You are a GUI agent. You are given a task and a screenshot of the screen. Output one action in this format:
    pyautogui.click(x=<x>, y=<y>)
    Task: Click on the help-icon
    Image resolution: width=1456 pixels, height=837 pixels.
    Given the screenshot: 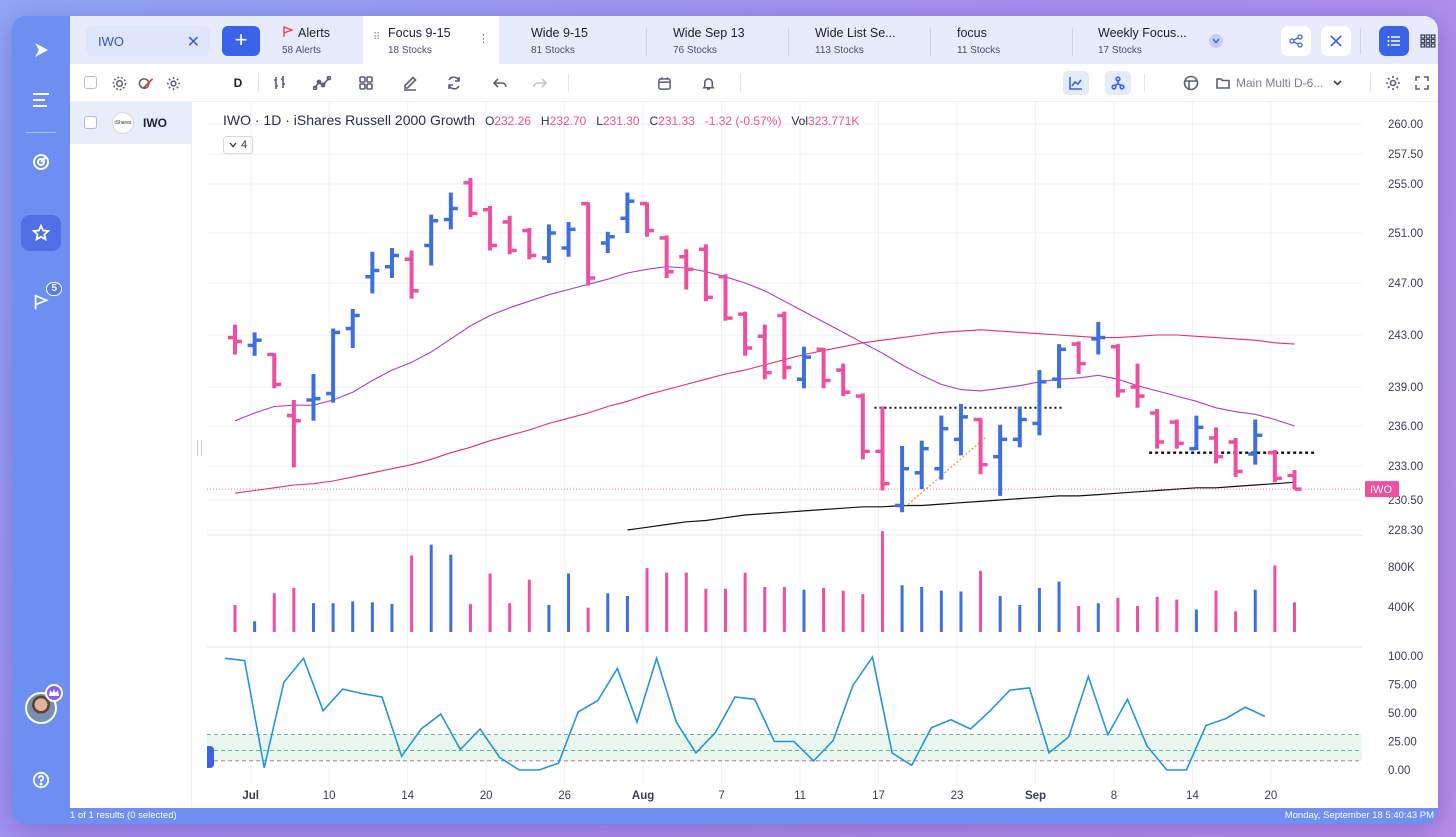 What is the action you would take?
    pyautogui.click(x=41, y=780)
    